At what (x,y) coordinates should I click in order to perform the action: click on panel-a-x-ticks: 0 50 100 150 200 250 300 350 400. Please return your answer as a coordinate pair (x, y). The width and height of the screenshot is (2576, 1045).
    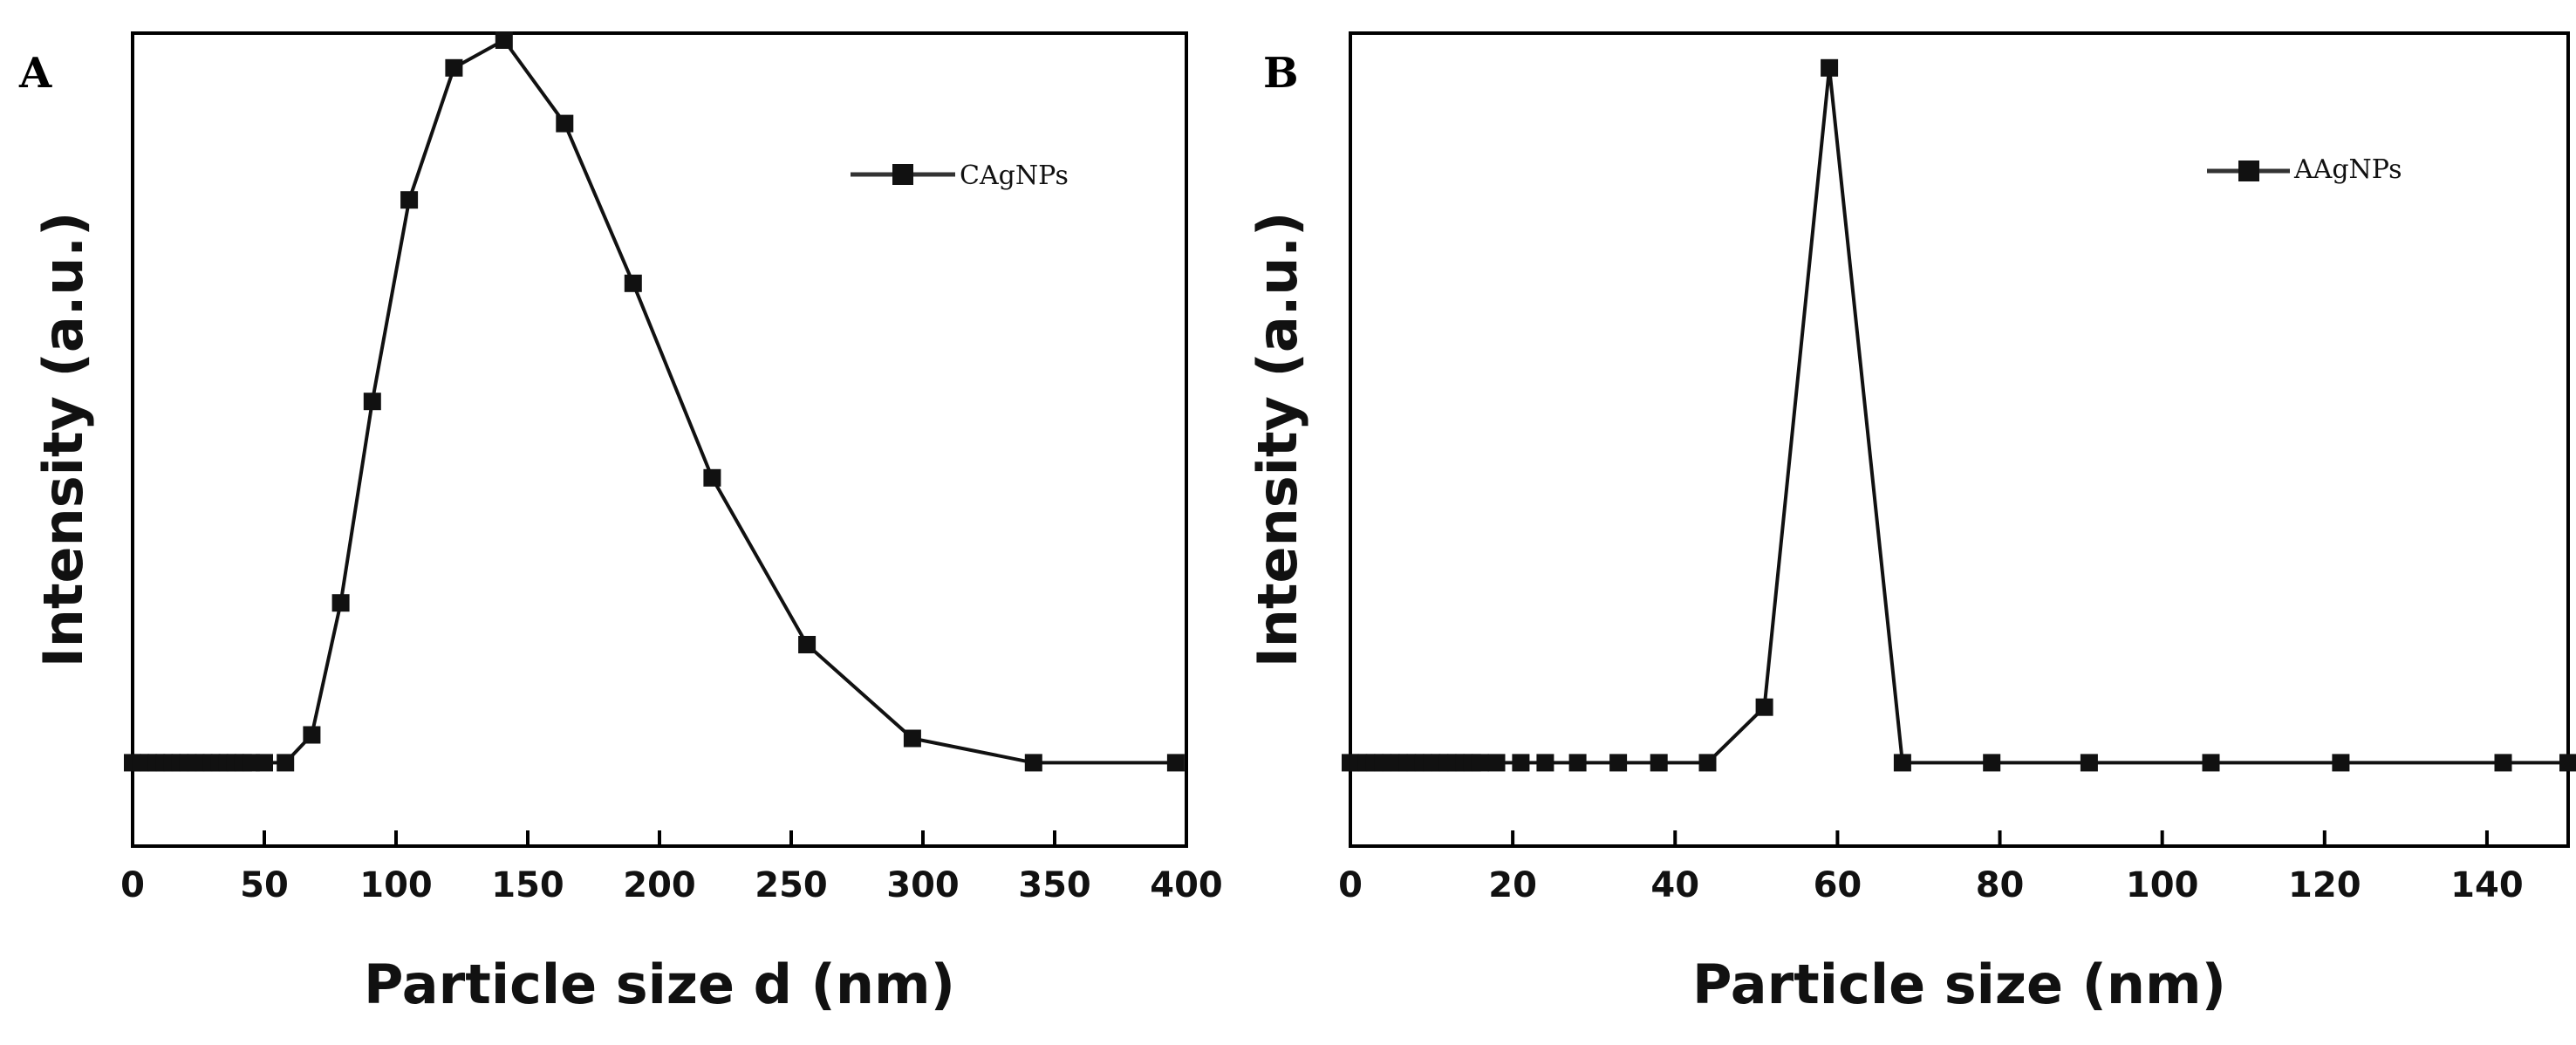
    Looking at the image, I should click on (671, 867).